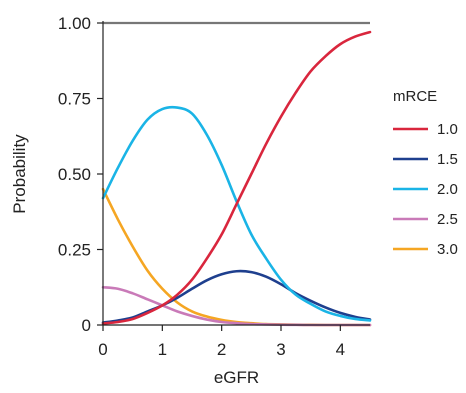 This screenshot has width=466, height=393. Describe the element at coordinates (340, 349) in the screenshot. I see `x-tick-label: 4` at that location.